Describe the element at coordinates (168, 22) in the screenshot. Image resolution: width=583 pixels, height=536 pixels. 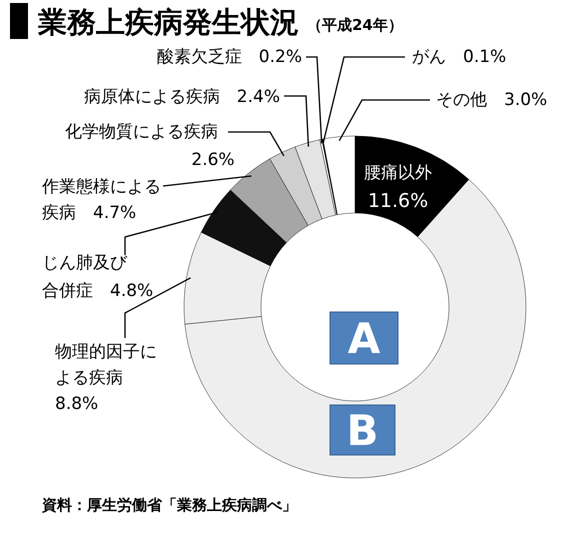
I see `chart-title: 業務上疾病発生状況` at that location.